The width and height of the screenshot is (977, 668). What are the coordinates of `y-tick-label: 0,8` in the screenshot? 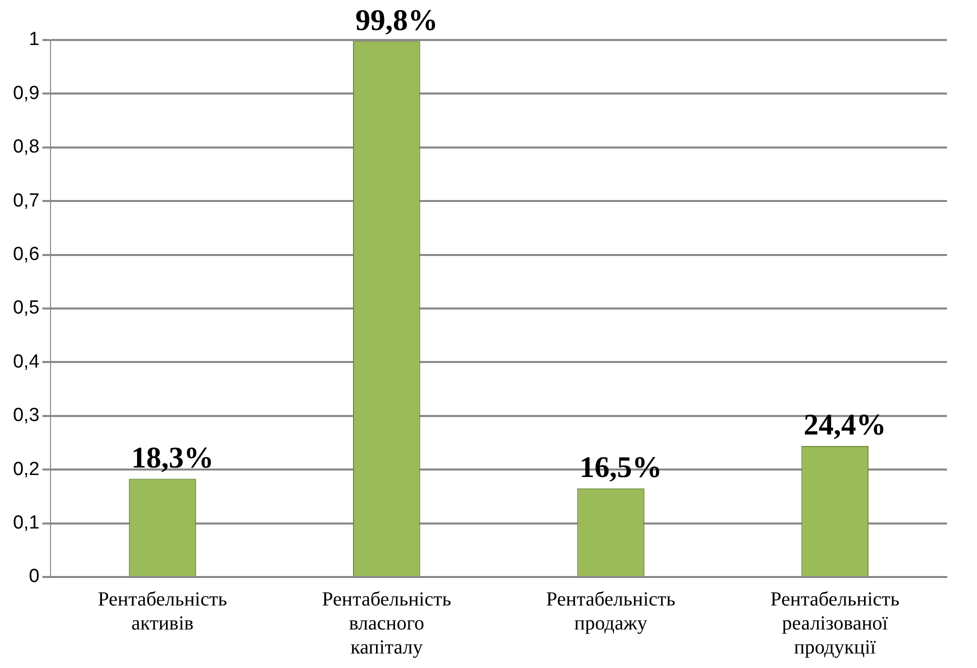 It's located at (26, 147).